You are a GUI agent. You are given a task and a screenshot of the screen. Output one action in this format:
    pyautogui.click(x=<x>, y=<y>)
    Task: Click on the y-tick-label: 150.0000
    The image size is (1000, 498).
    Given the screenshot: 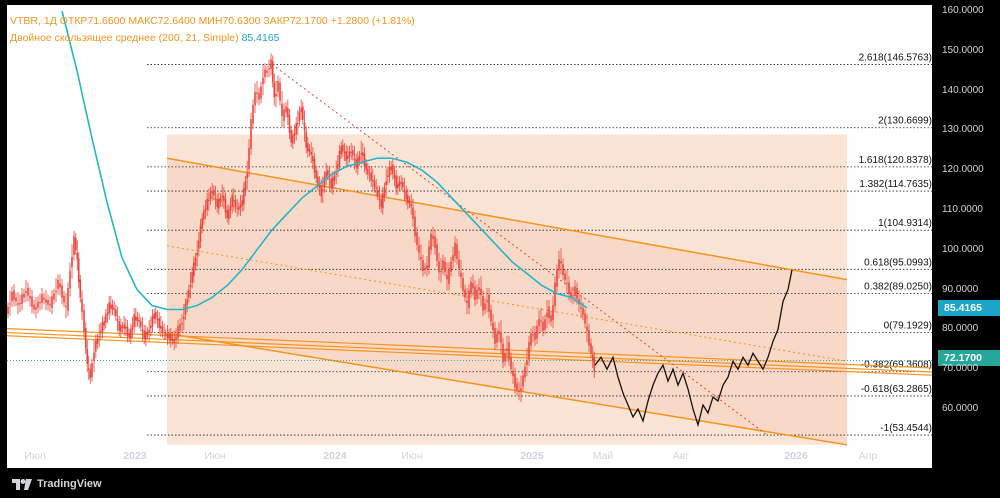 What is the action you would take?
    pyautogui.click(x=963, y=50)
    